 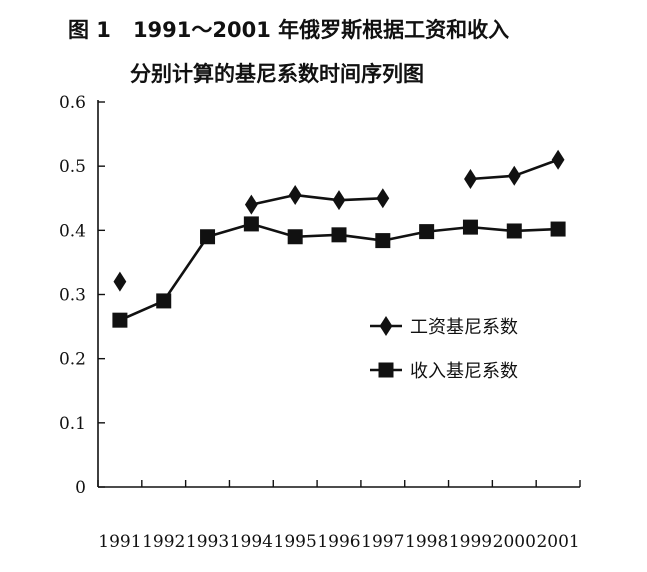 What do you see at coordinates (72, 296) in the screenshot?
I see `y-tick-label: 0.3` at bounding box center [72, 296].